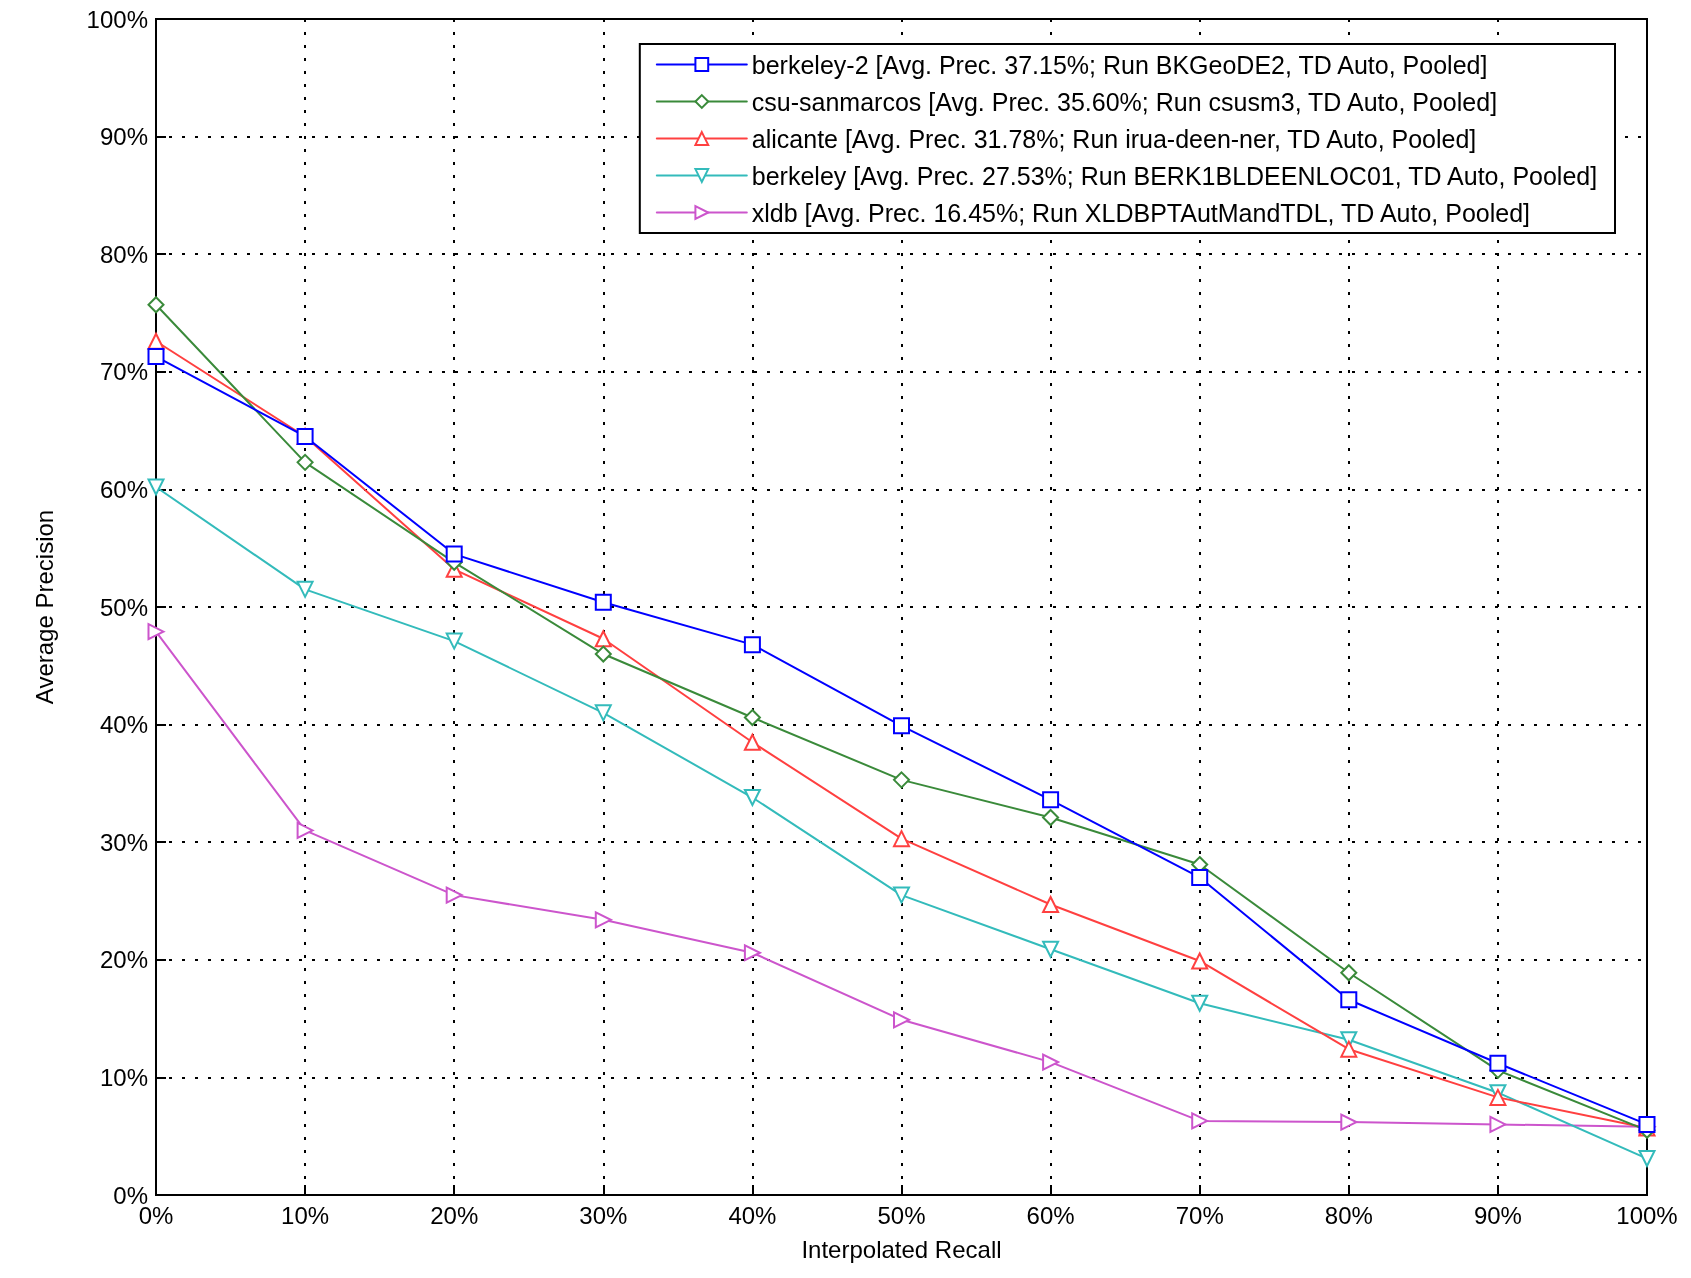 This screenshot has width=1691, height=1278. I want to click on x-tick-label: 80%, so click(1348, 1215).